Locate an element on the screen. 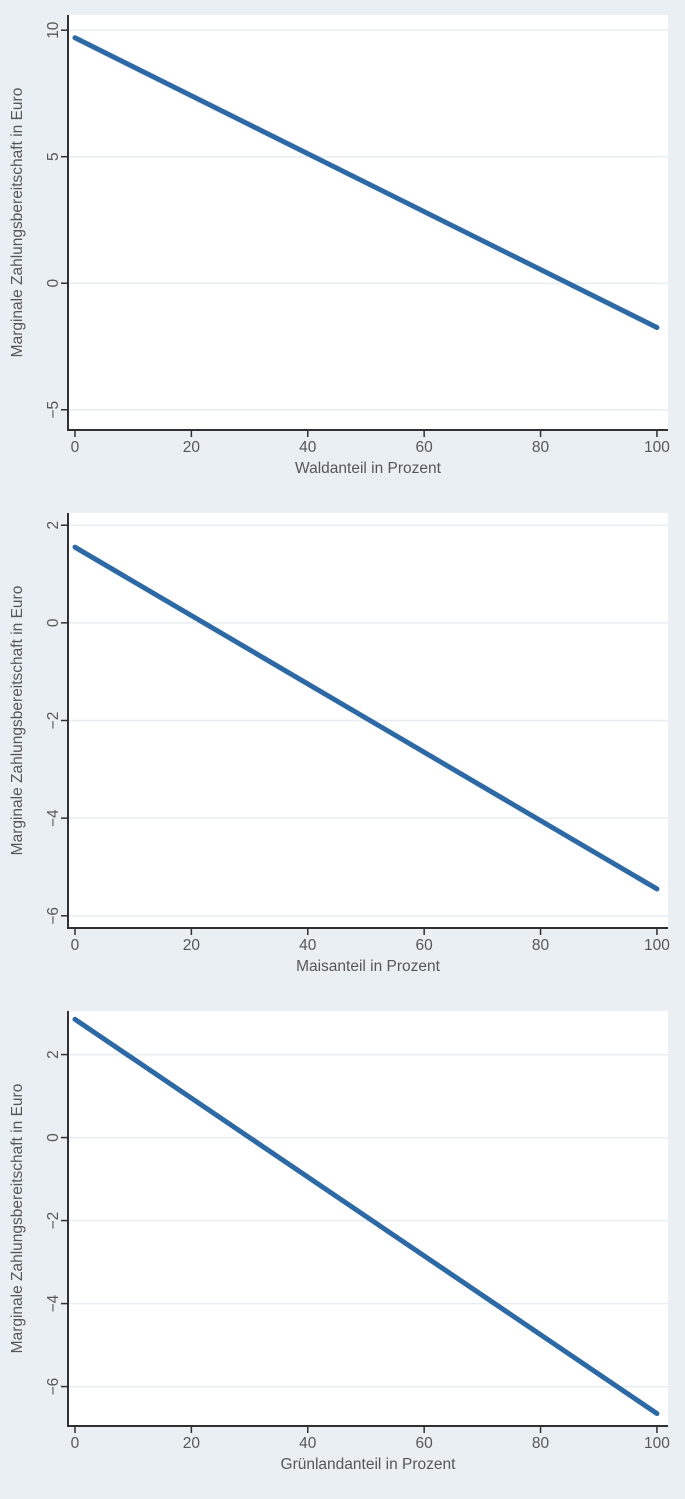 This screenshot has height=1499, width=685. x-axis-title: Waldanteil in Prozent is located at coordinates (368, 468).